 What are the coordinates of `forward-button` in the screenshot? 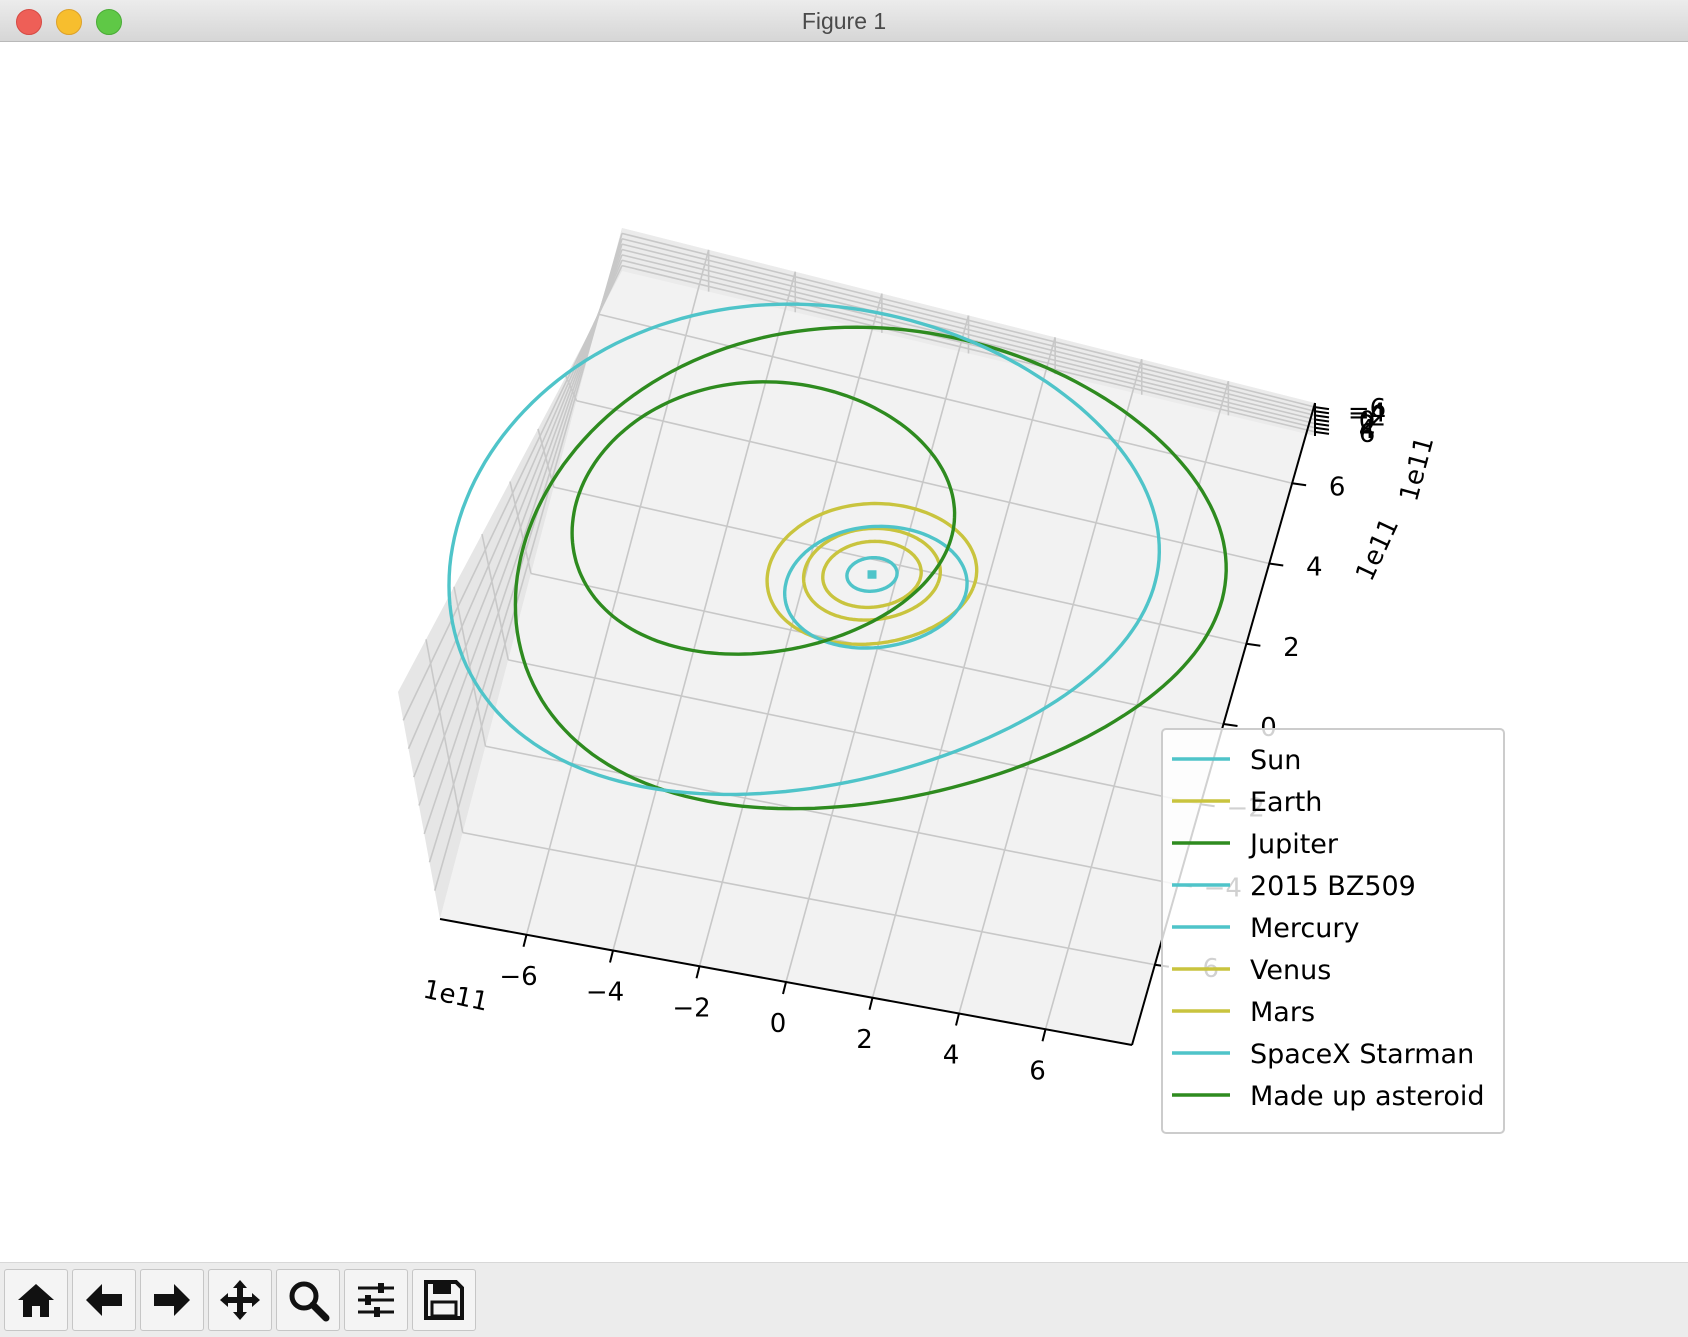 It's located at (172, 1300).